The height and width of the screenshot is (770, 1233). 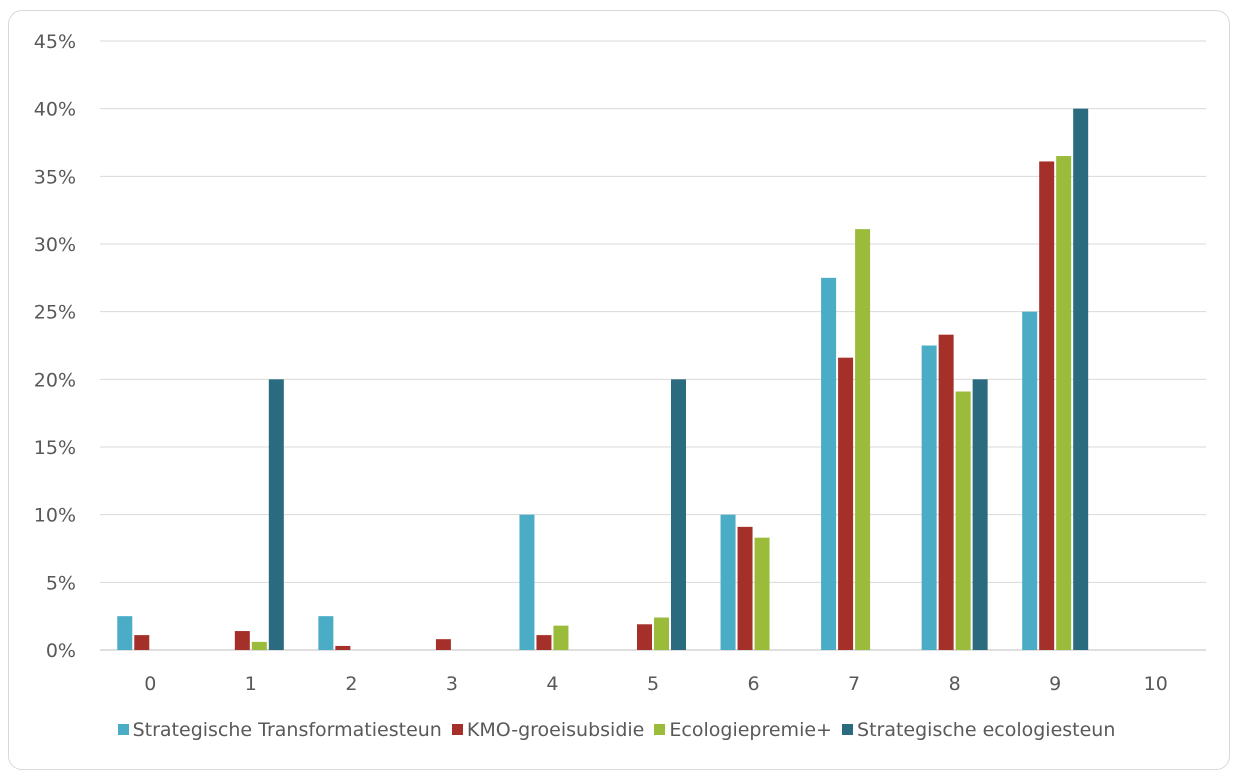 I want to click on legend-label: Strategische ecologiesteun, so click(x=986, y=729).